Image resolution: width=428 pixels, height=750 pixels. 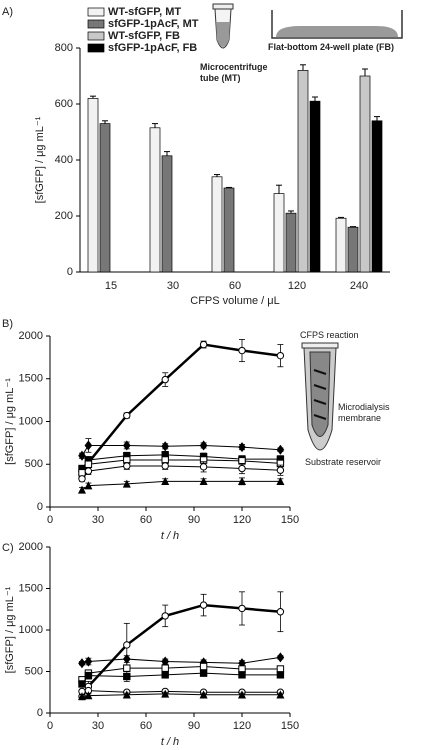 What do you see at coordinates (170, 742) in the screenshot?
I see `x-axis-label: t / h` at bounding box center [170, 742].